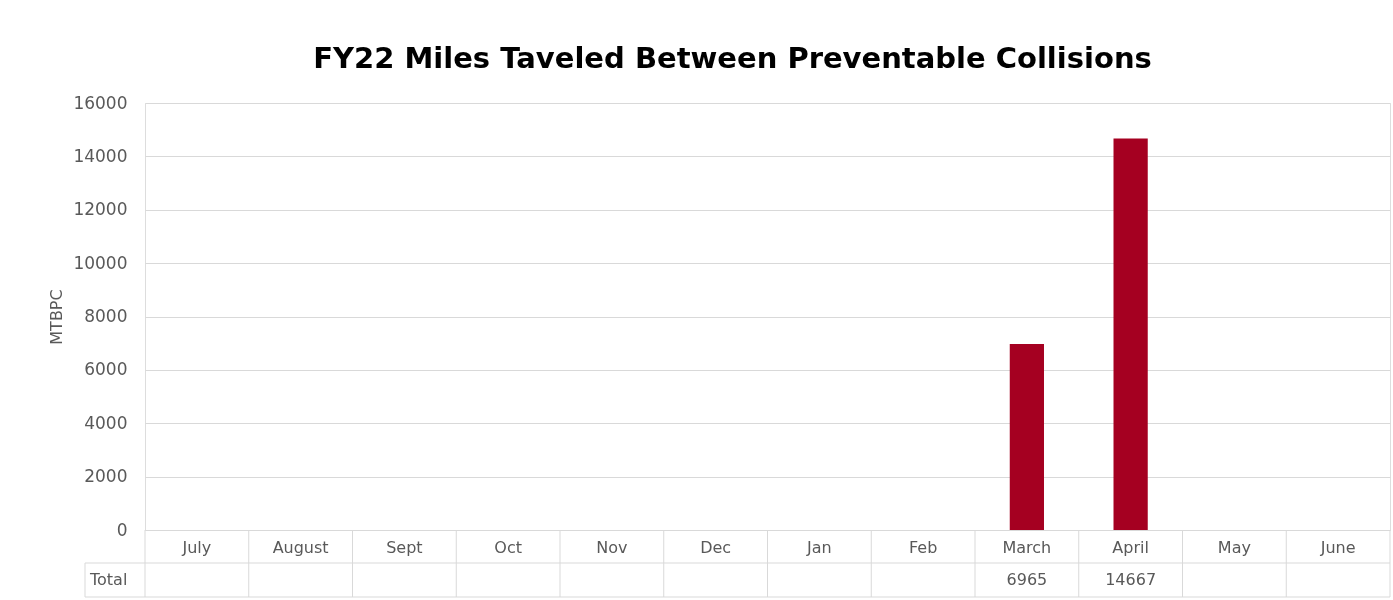  Describe the element at coordinates (108, 579) in the screenshot. I see `text: Total` at that location.